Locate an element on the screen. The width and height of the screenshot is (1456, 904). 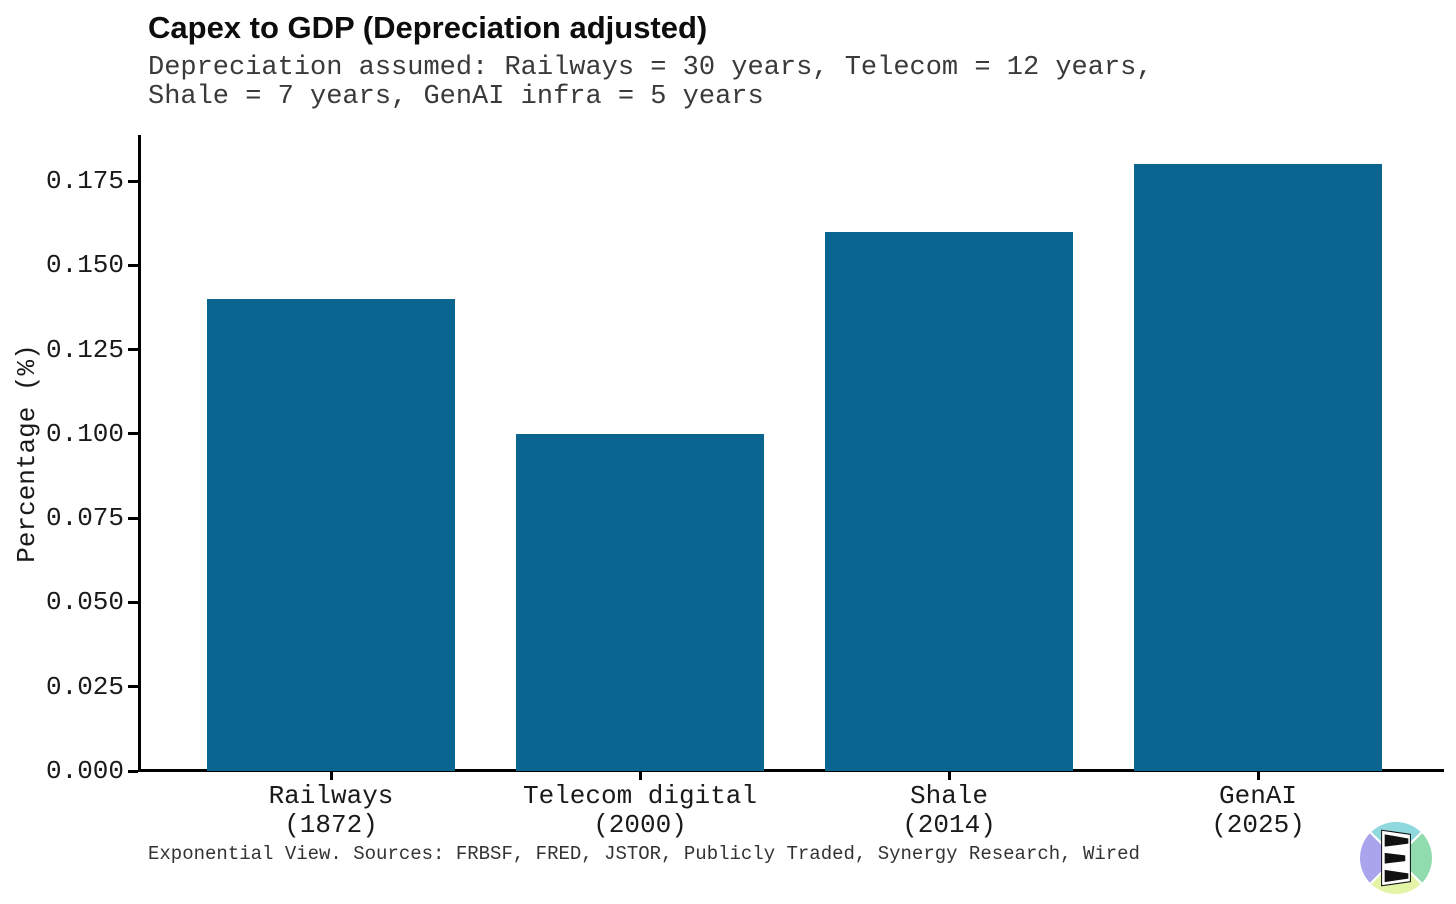
y-tick-label: 0.025 is located at coordinates (84, 686).